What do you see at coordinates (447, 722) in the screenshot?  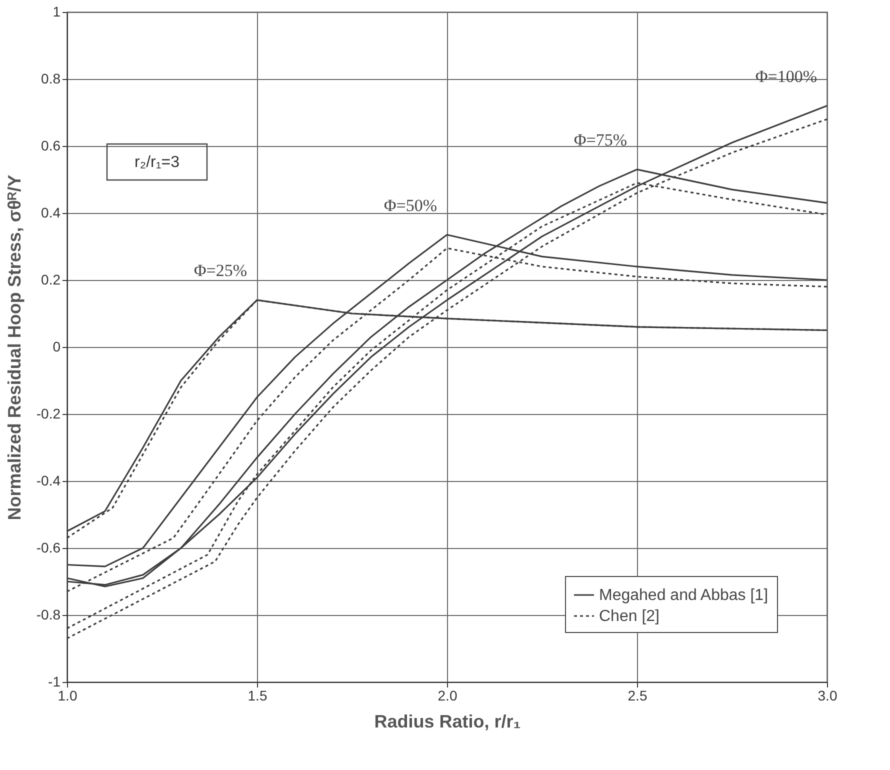 I see `x-axis-title: Radius Ratio, r/r₁` at bounding box center [447, 722].